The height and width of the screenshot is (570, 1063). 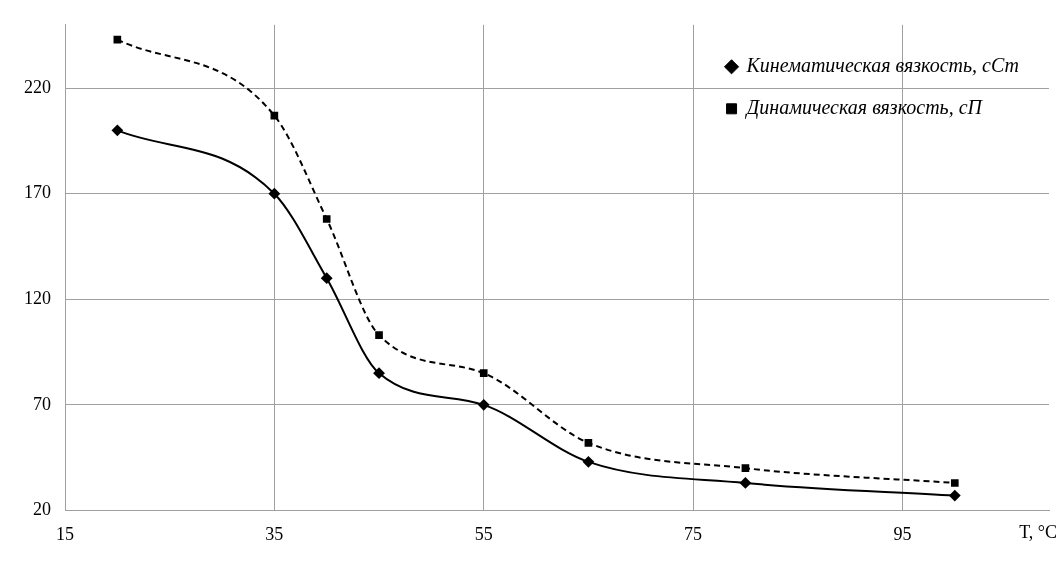 I want to click on y-tick-label: 120, so click(x=37, y=298).